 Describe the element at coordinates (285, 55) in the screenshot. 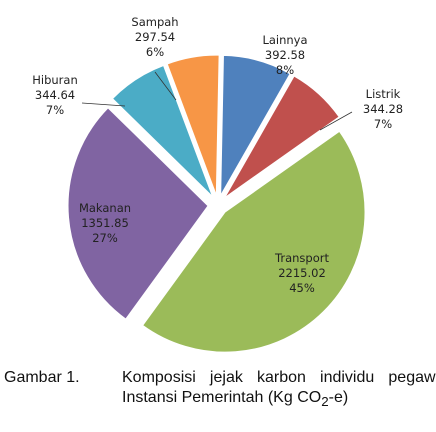

I see `slice-value: 392.58` at that location.